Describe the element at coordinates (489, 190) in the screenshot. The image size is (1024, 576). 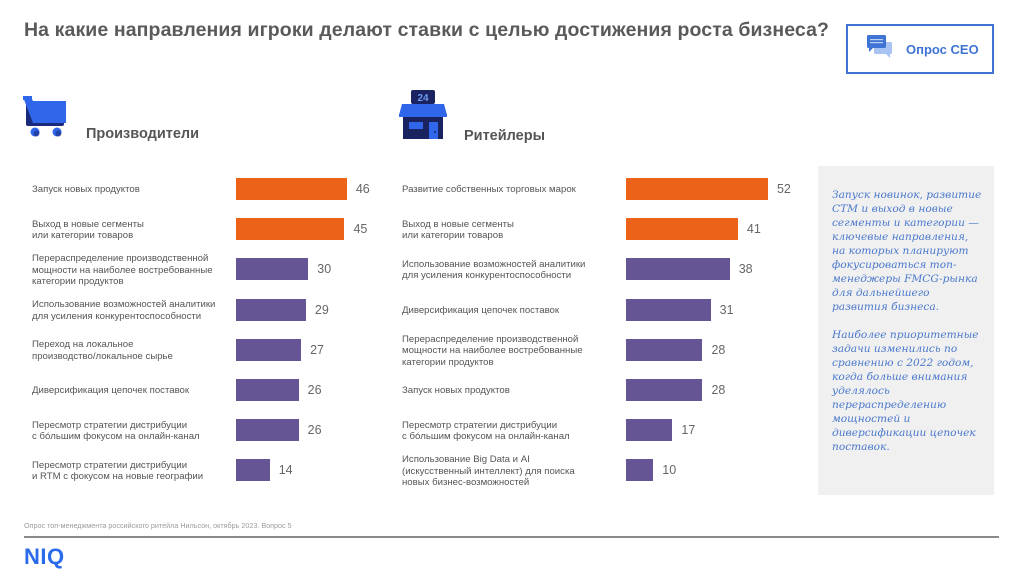
I see `bar-label: Развитие собственных торговых марок` at that location.